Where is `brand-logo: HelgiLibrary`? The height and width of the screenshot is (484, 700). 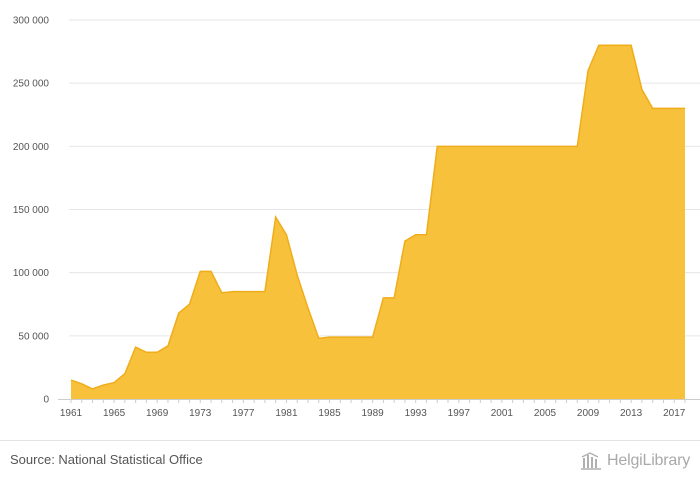
brand-logo: HelgiLibrary is located at coordinates (634, 461).